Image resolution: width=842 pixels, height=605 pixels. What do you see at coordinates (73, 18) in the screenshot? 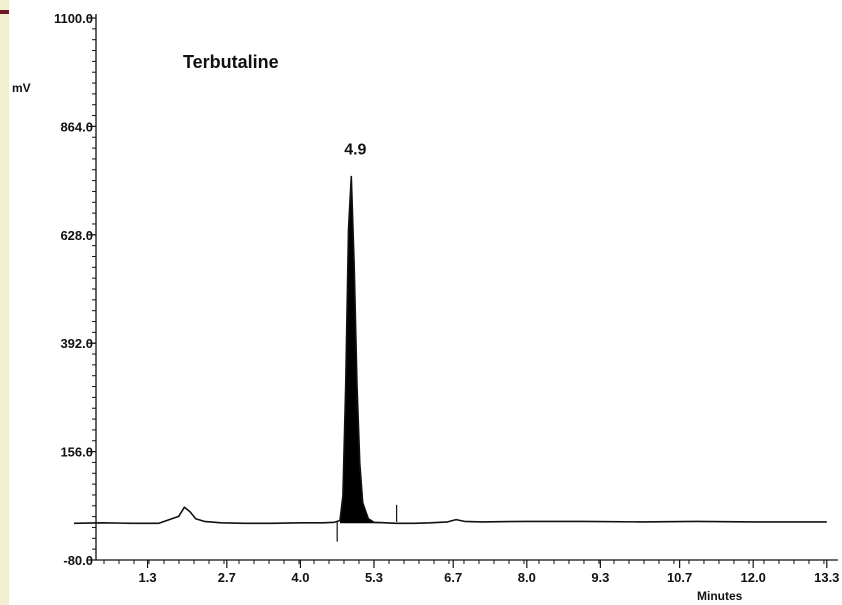
I see `y-tick-label: 1100.0` at bounding box center [73, 18].